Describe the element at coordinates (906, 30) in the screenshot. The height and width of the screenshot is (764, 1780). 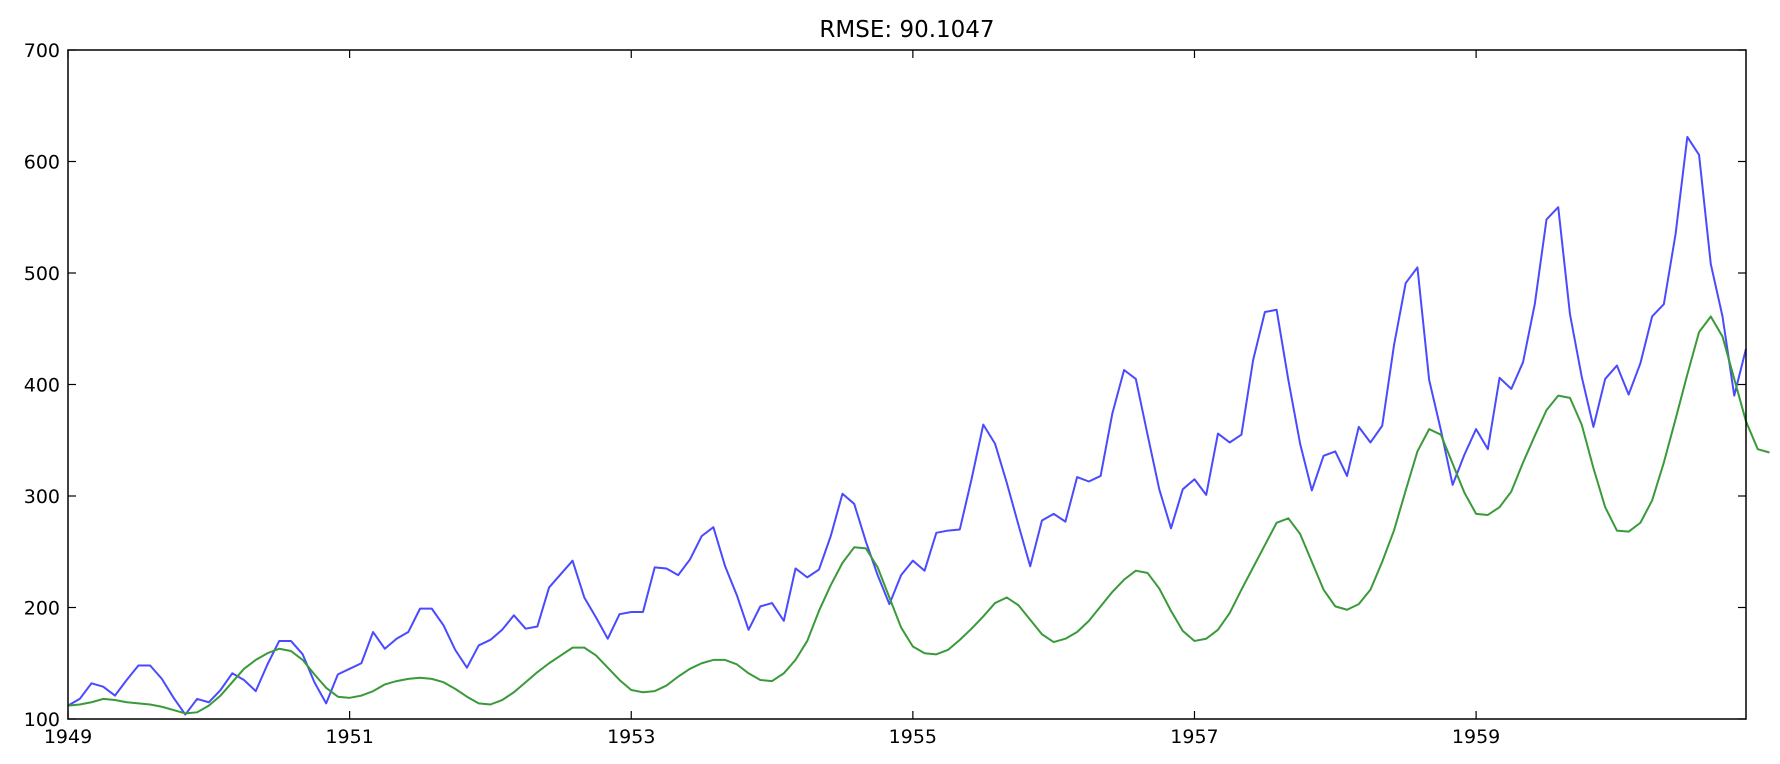
I see `chart-title: RMSE: 90.1047` at that location.